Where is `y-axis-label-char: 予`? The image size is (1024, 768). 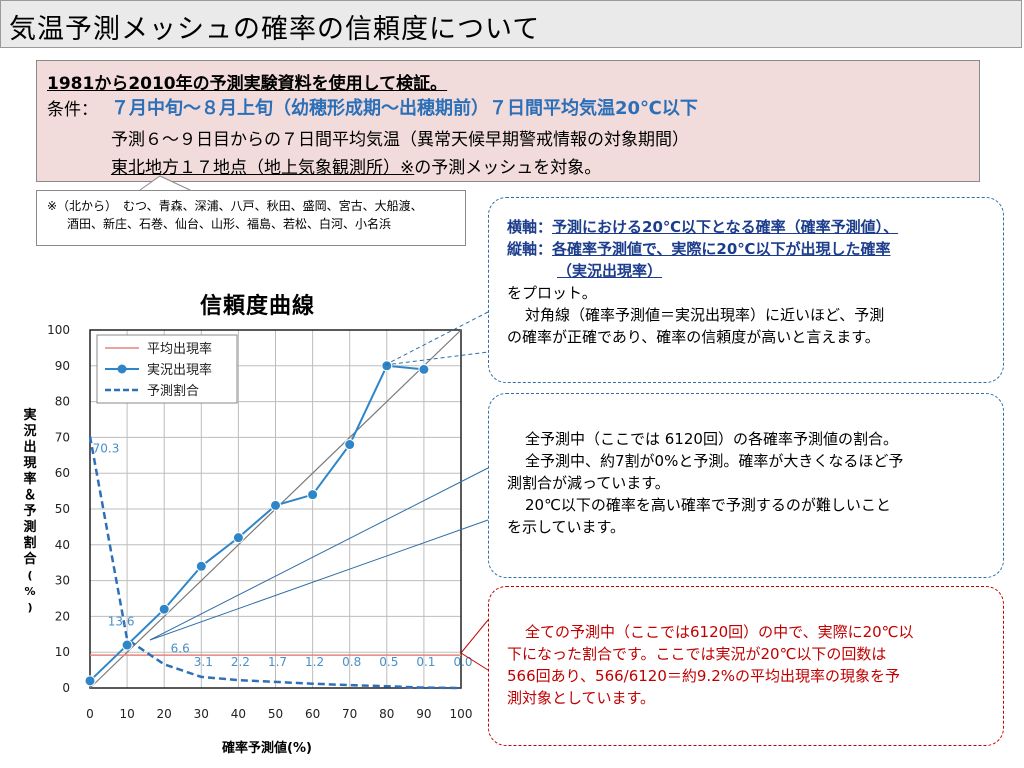
y-axis-label-char: 予 is located at coordinates (30, 511).